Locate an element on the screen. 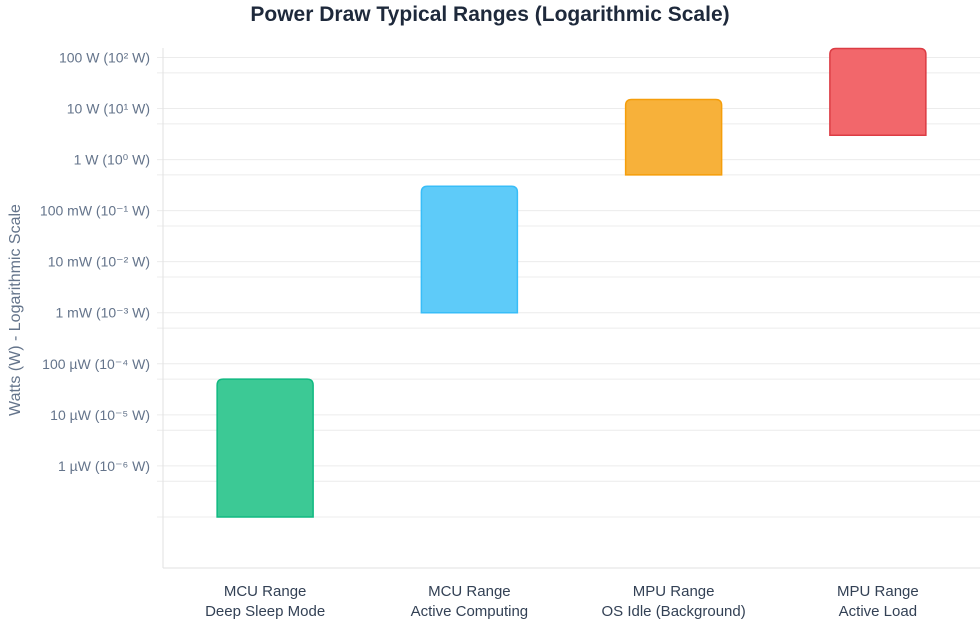 This screenshot has height=625, width=980. x-tick-label: Active Computing is located at coordinates (470, 611).